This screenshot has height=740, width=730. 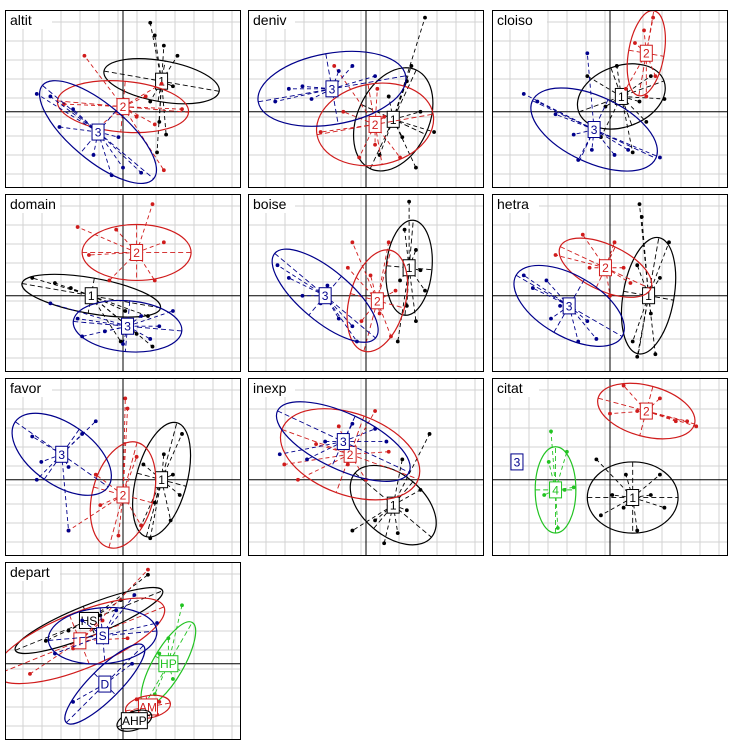 I want to click on group-label-1: 1, so click(x=633, y=498).